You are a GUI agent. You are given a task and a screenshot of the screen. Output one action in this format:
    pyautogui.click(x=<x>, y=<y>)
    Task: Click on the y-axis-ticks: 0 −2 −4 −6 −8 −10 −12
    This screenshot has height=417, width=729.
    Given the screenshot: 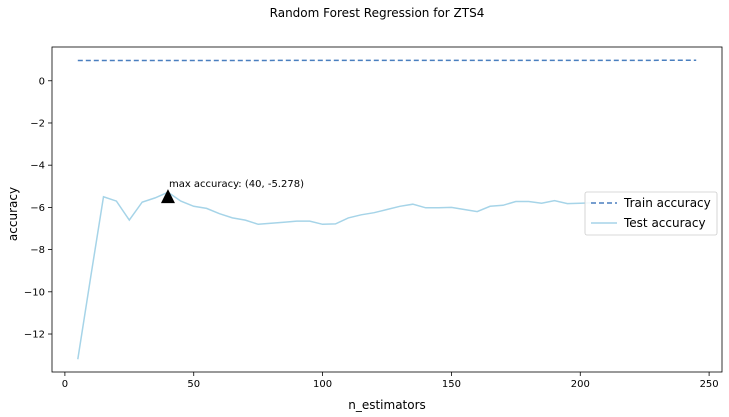 What is the action you would take?
    pyautogui.click(x=38, y=208)
    